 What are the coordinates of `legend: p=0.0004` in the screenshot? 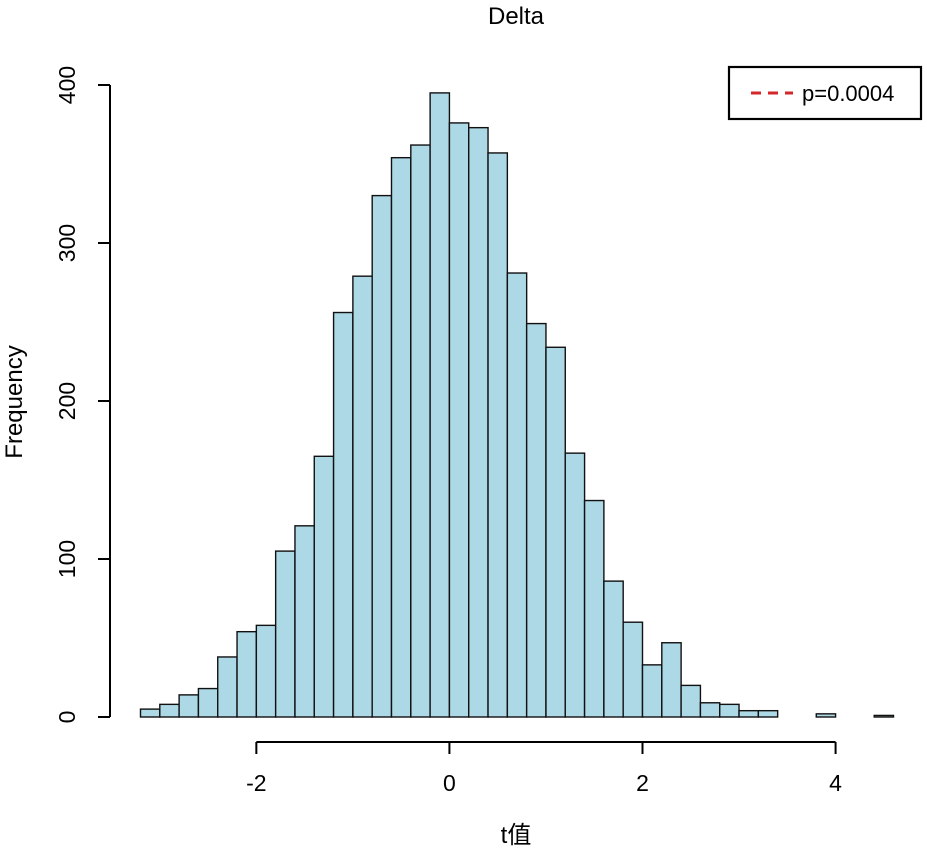 It's located at (825, 93).